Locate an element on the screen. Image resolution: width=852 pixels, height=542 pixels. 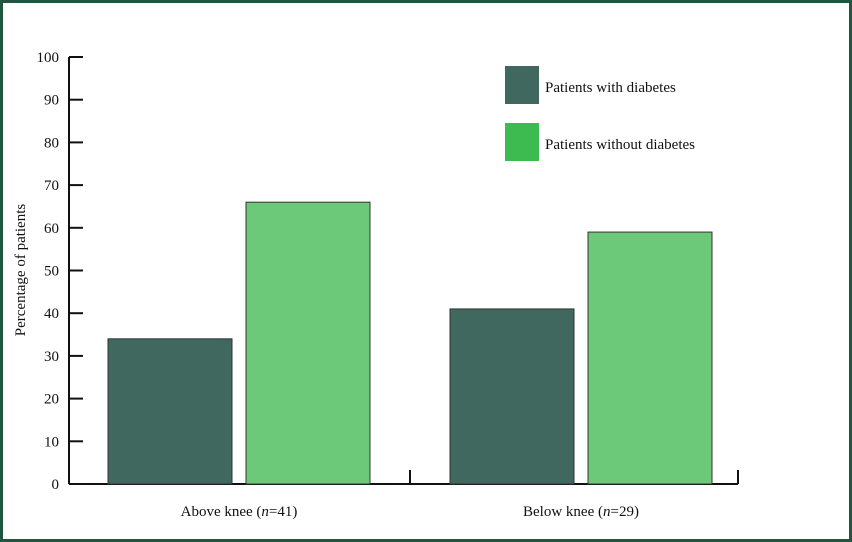
legend-label-1: Patients without diabetes is located at coordinates (620, 145).